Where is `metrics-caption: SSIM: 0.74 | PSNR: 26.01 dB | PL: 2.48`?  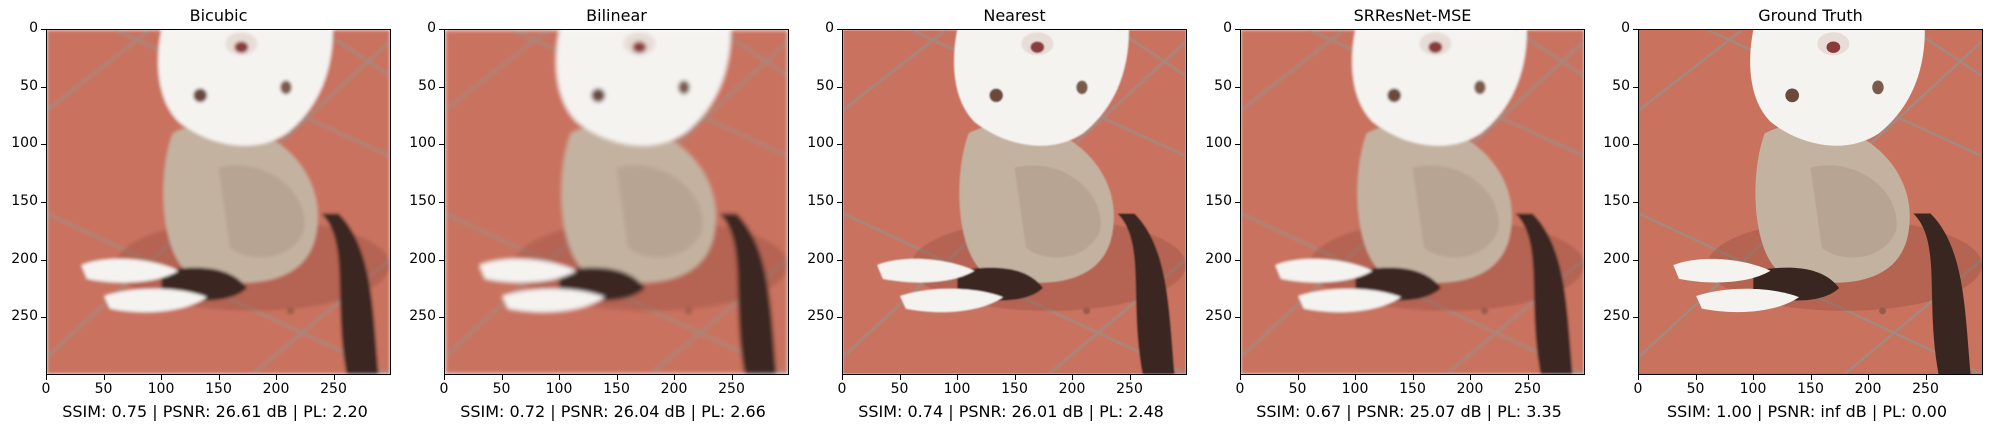
metrics-caption: SSIM: 0.74 | PSNR: 26.01 dB | PL: 2.48 is located at coordinates (1011, 411).